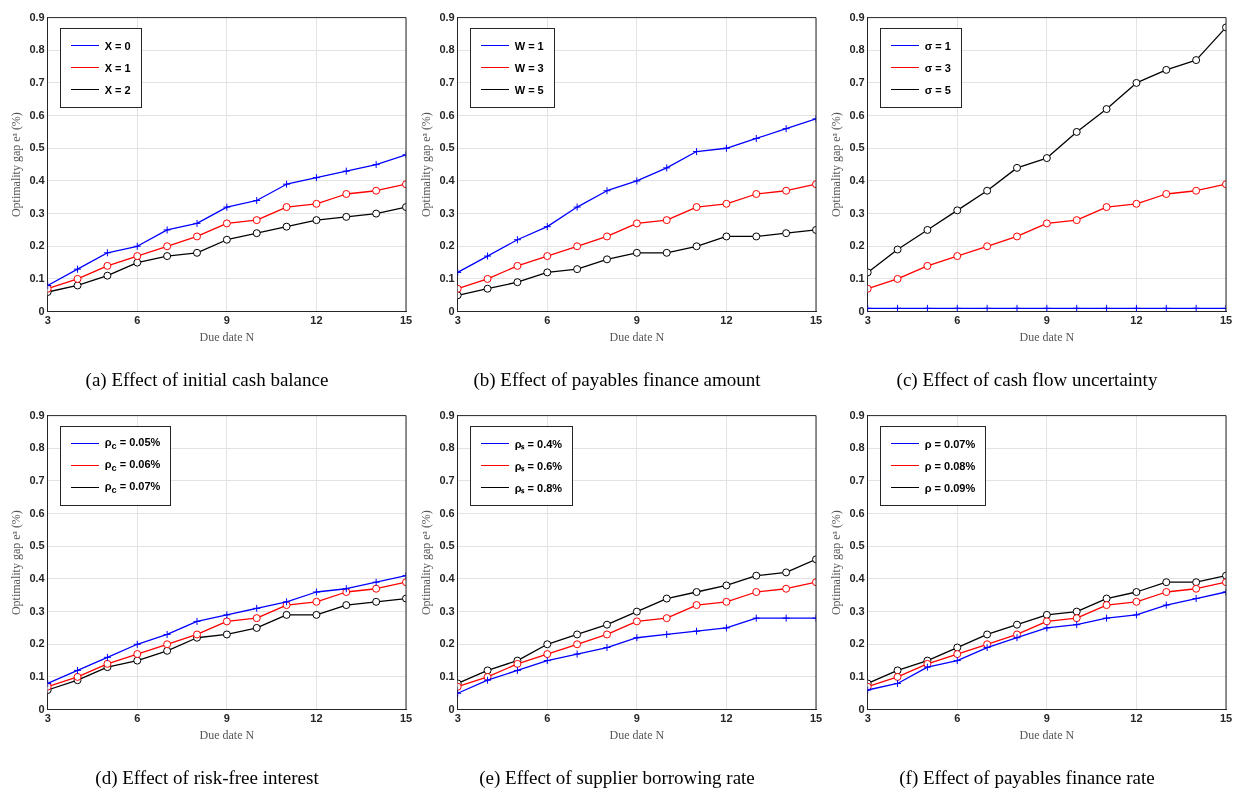  Describe the element at coordinates (538, 444) in the screenshot. I see `legend-label: ρₛ = 0.4%` at that location.